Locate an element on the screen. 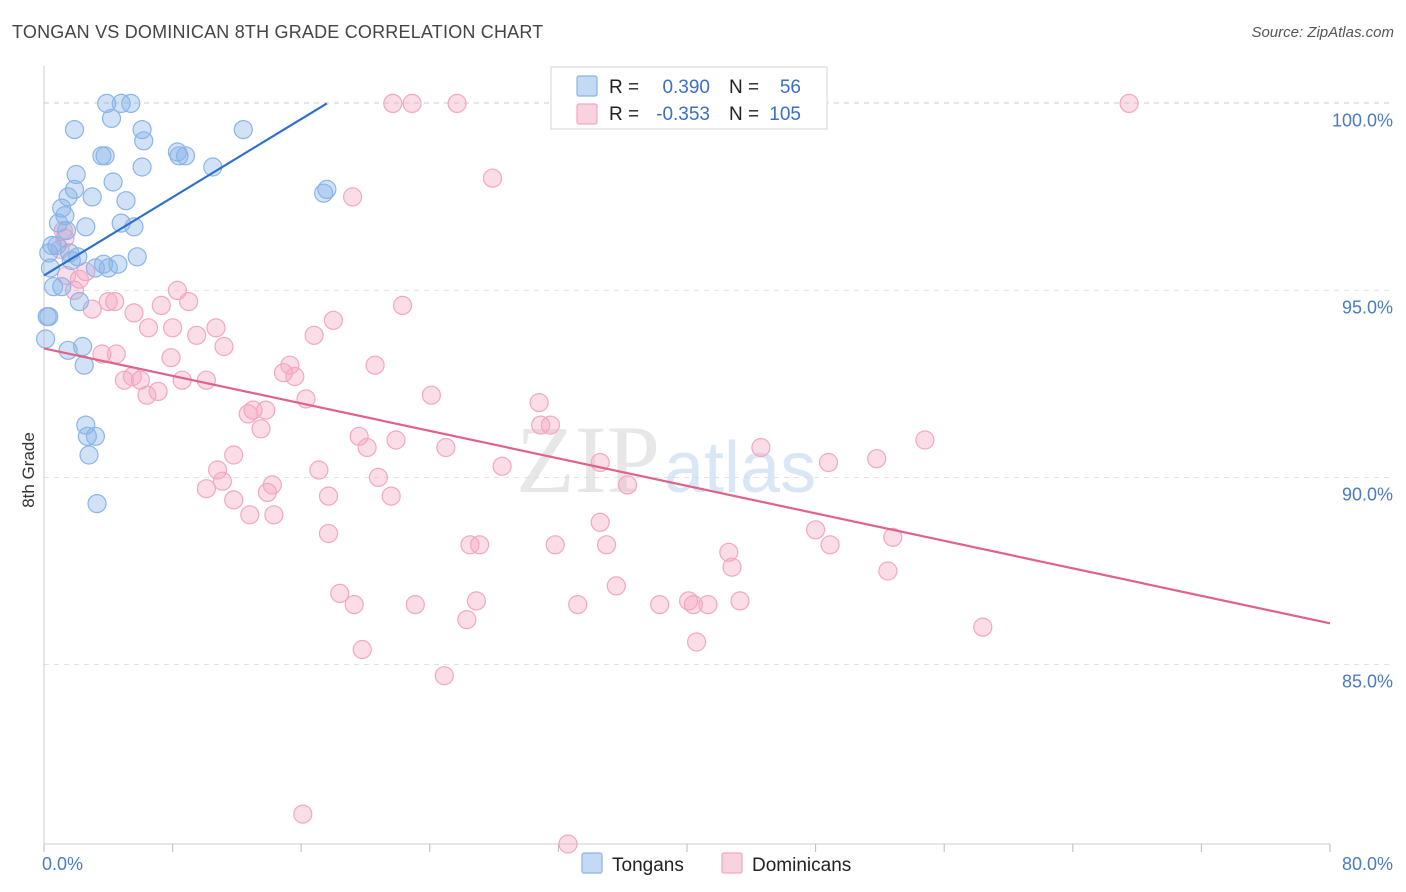 The image size is (1406, 892). legend-swatch-tongans is located at coordinates (592, 863).